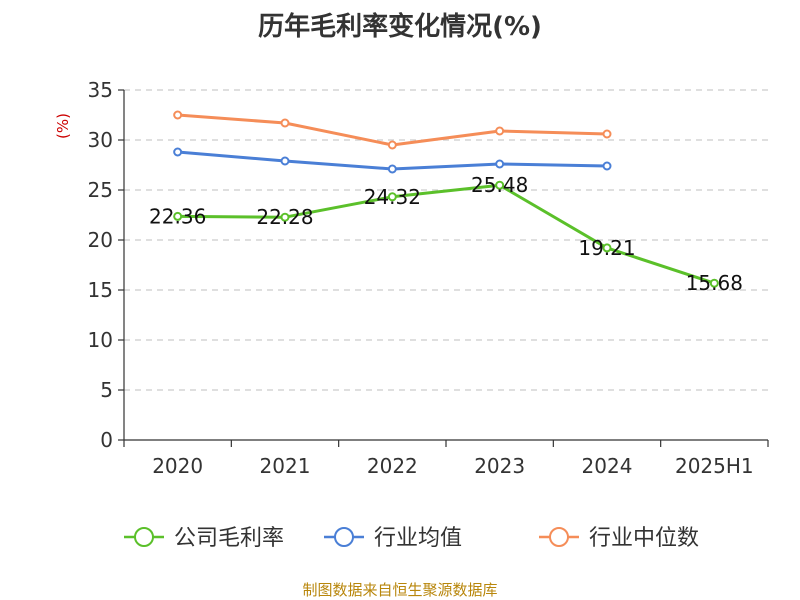 This screenshot has width=800, height=600. What do you see at coordinates (106, 390) in the screenshot?
I see `y-tick-label: 5` at bounding box center [106, 390].